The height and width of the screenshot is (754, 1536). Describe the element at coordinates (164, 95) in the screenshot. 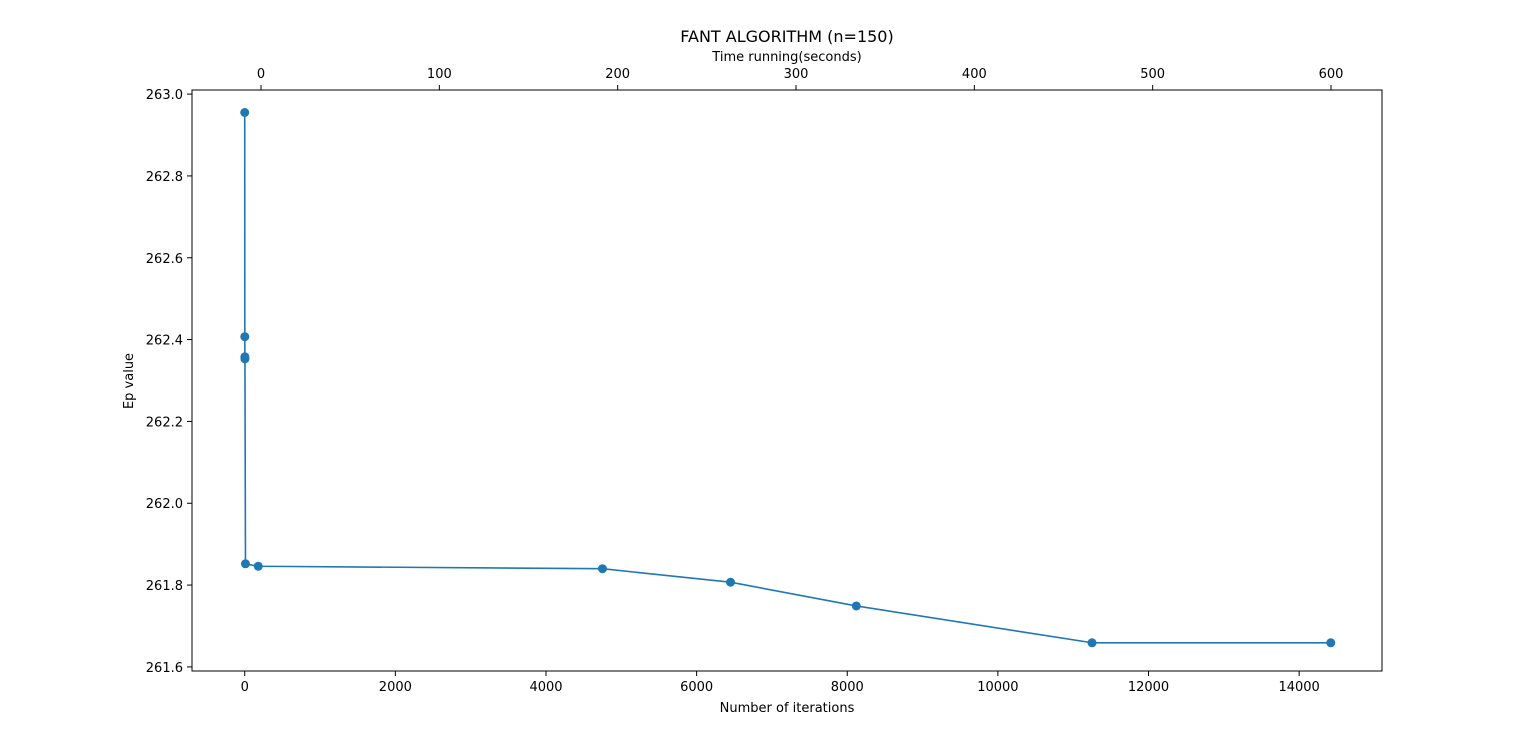

I see `y-tick-label: 263.0` at that location.